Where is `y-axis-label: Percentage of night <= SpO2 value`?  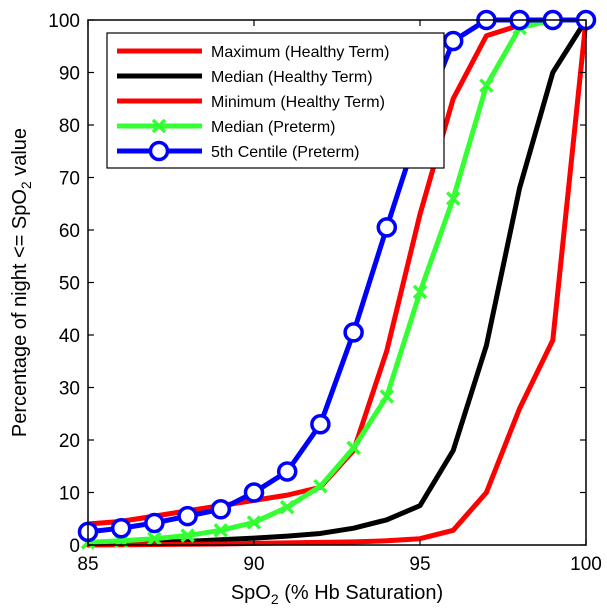
y-axis-label: Percentage of night <= SpO2 value is located at coordinates (21, 282).